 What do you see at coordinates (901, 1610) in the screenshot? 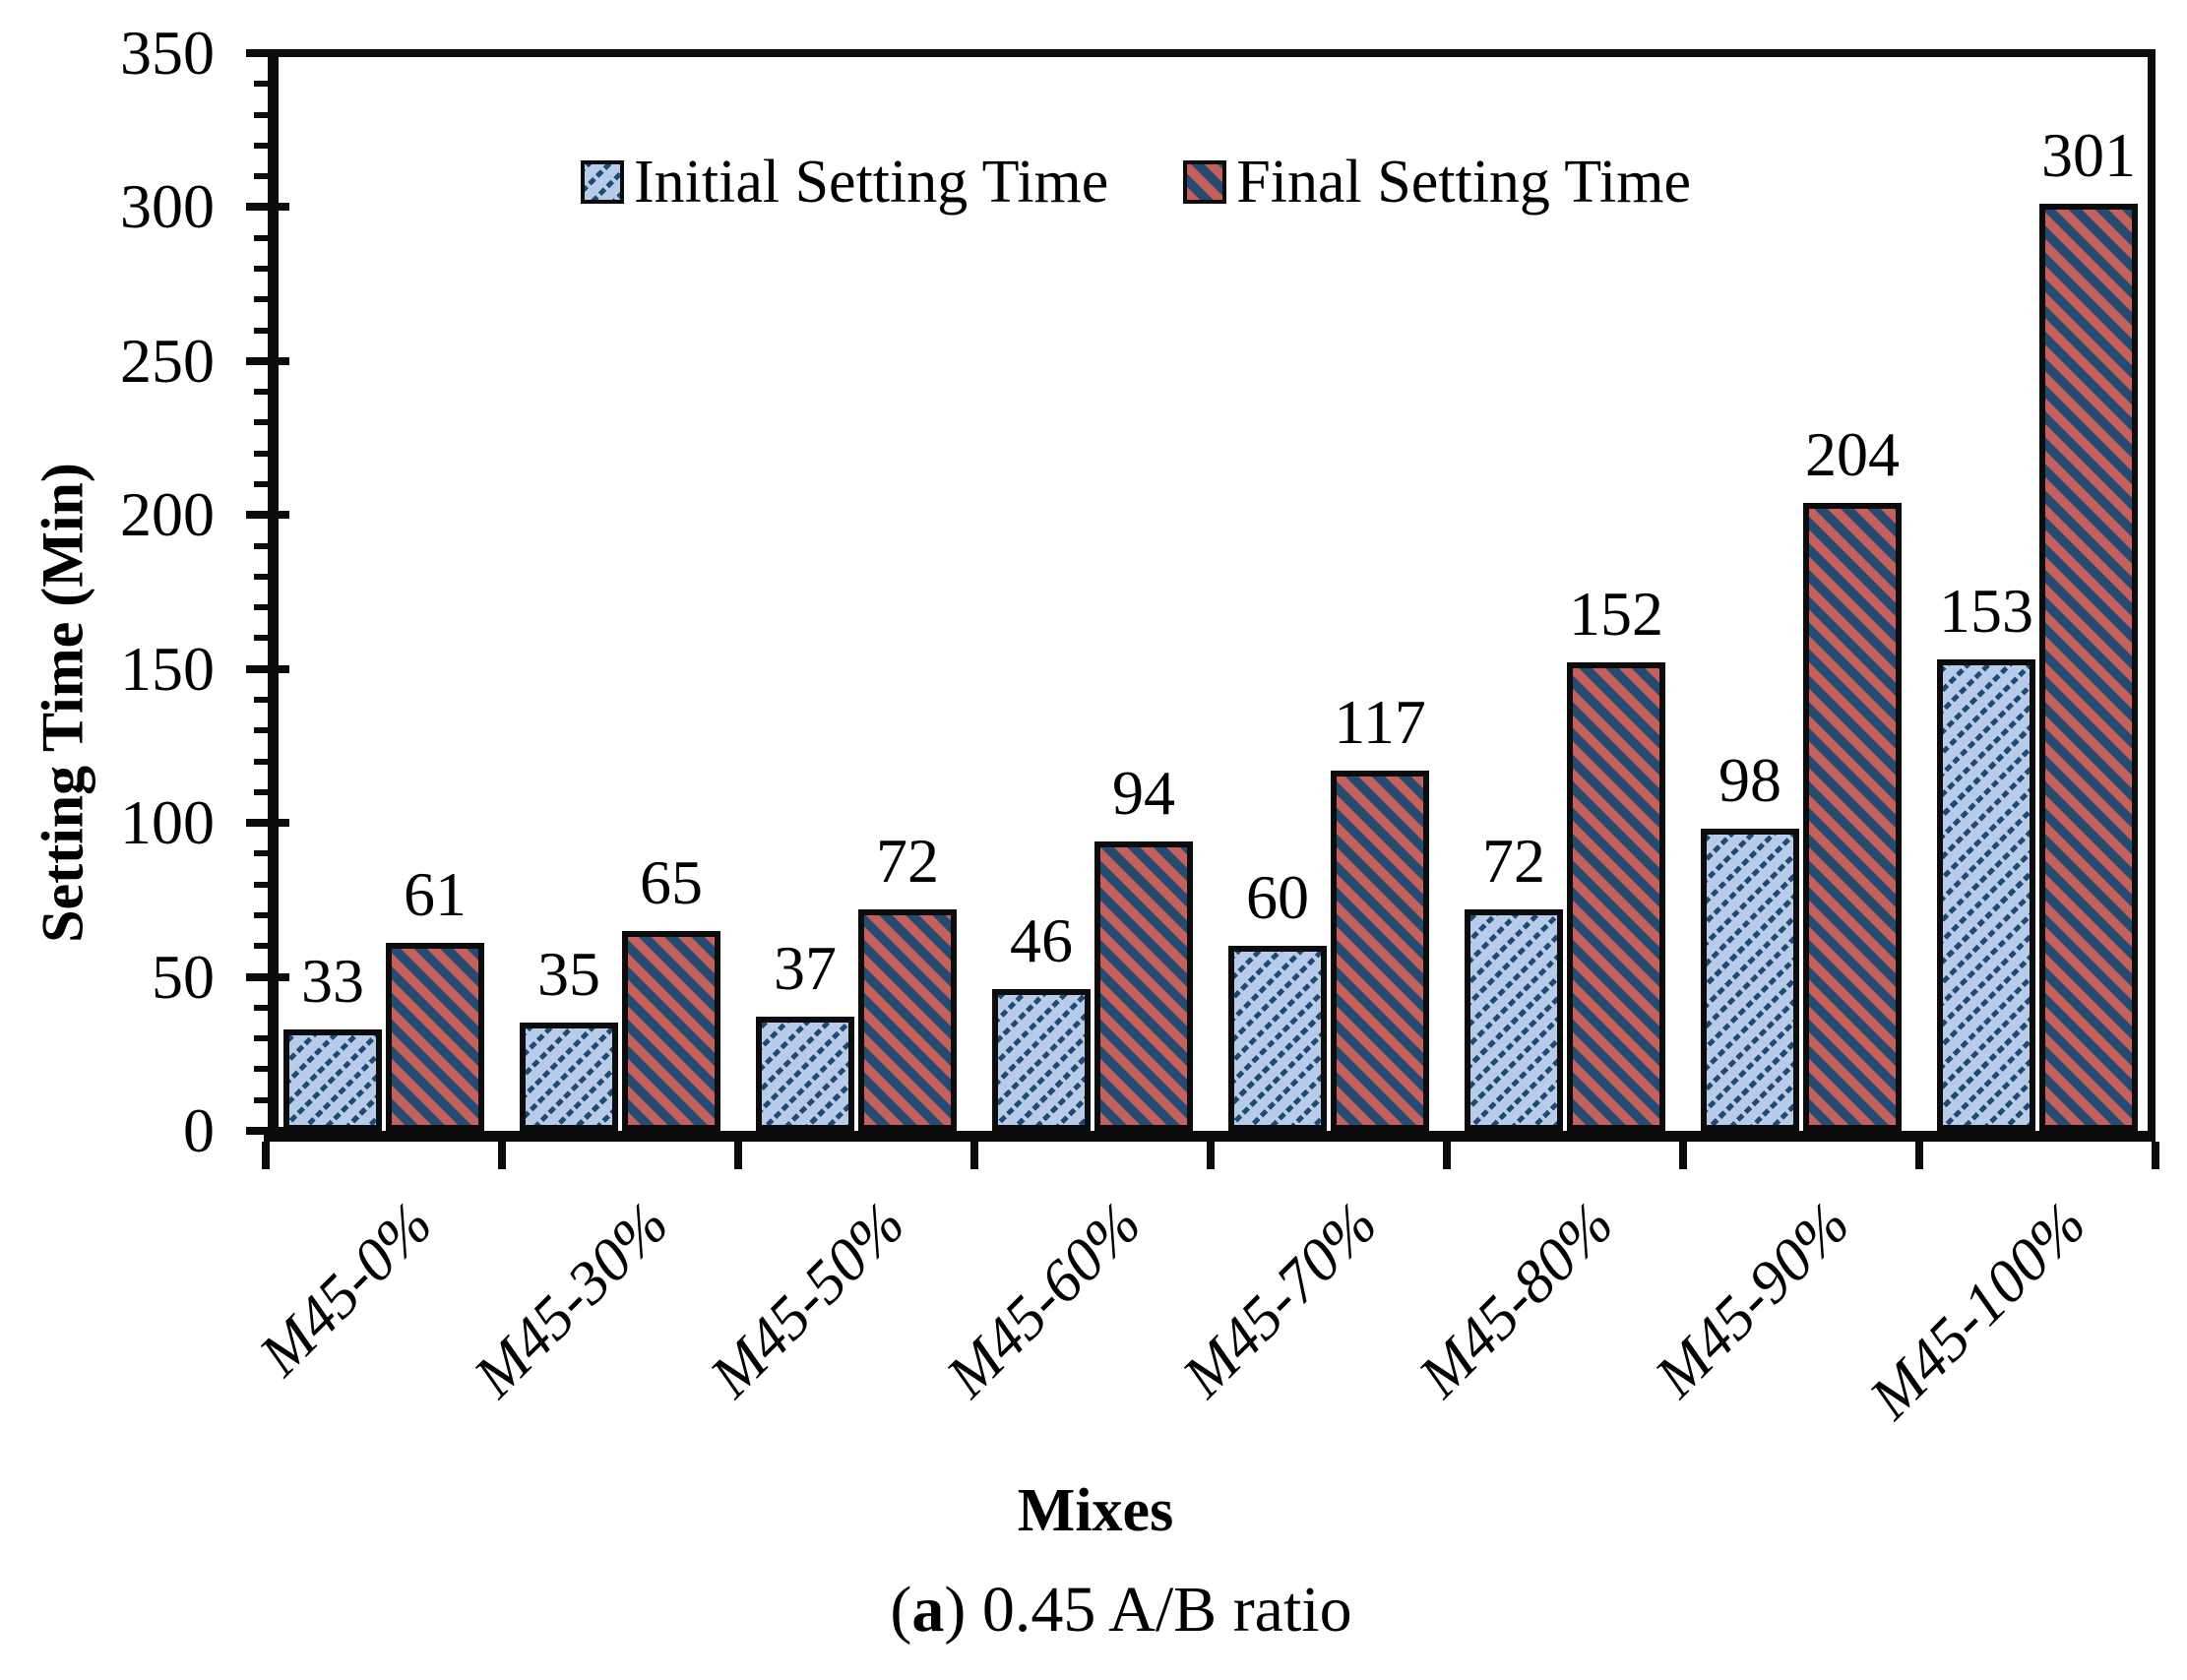
I see `caption-prefix: (` at bounding box center [901, 1610].